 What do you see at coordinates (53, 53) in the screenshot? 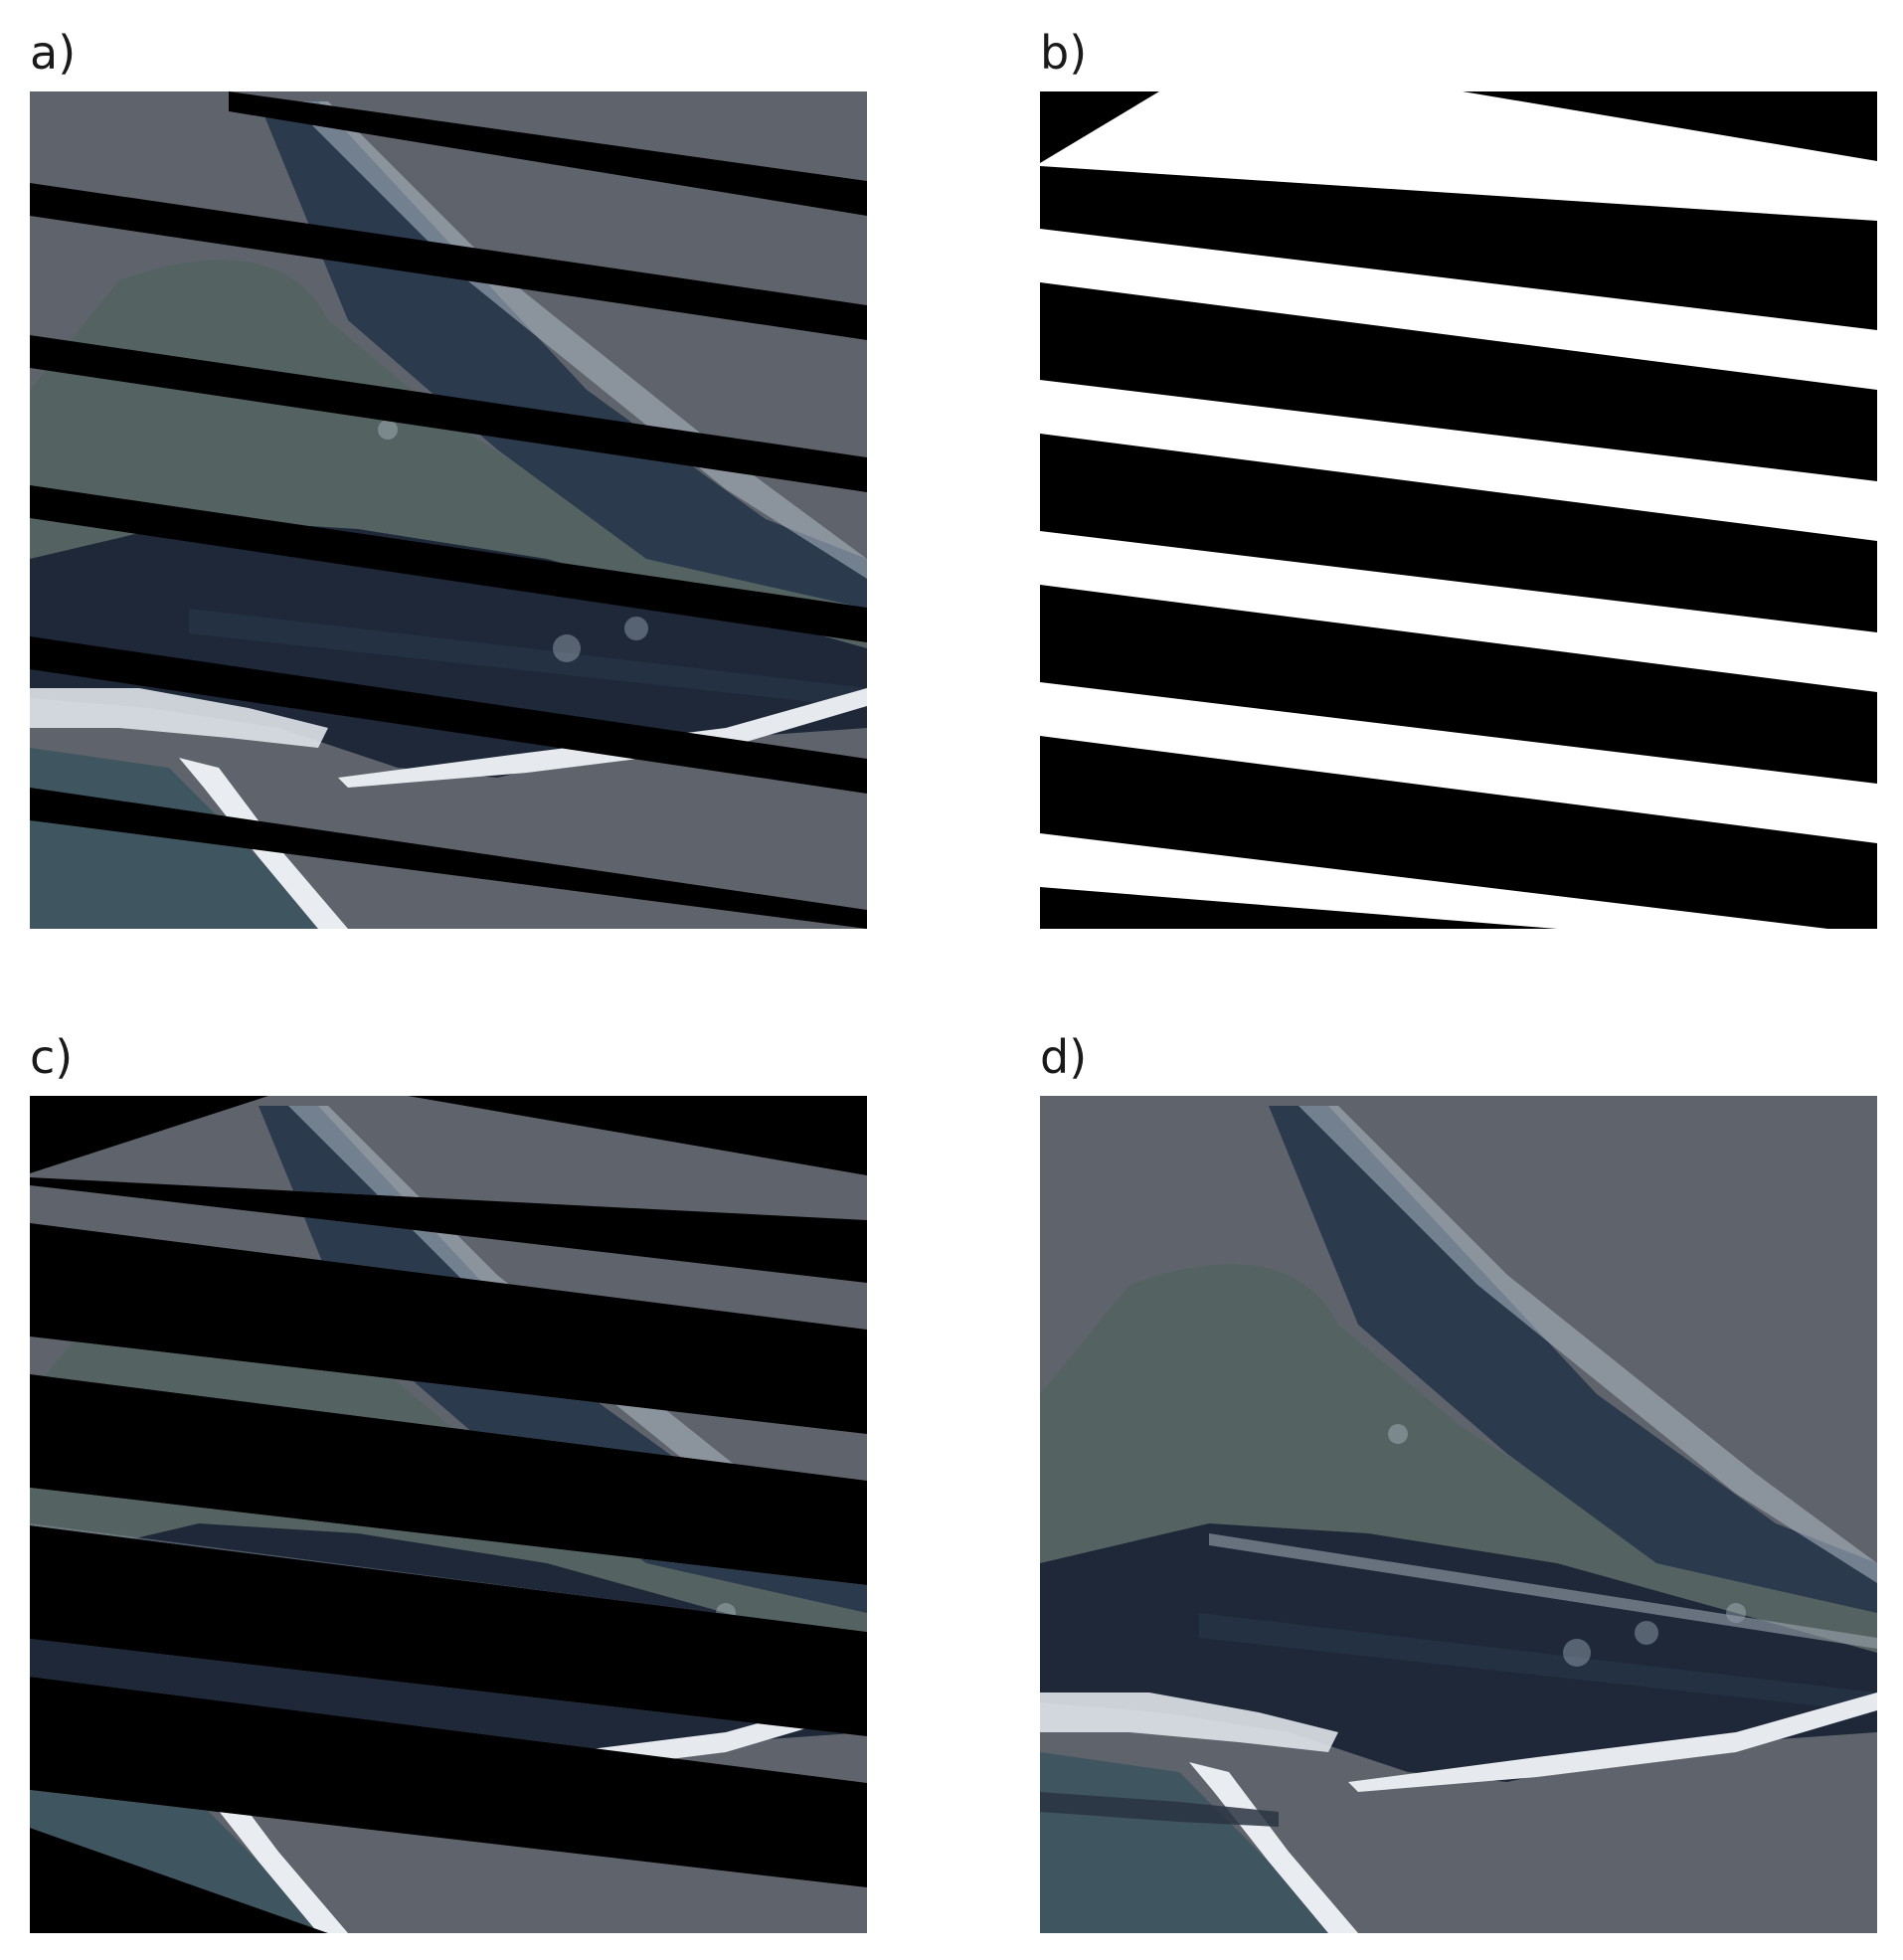
I see `panel-label-a: a)` at bounding box center [53, 53].